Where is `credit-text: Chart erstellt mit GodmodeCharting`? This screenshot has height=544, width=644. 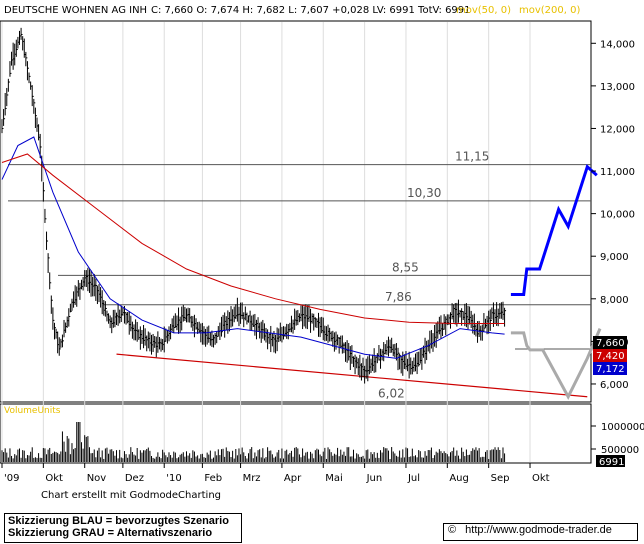
credit-text: Chart erstellt mit GodmodeCharting is located at coordinates (131, 495).